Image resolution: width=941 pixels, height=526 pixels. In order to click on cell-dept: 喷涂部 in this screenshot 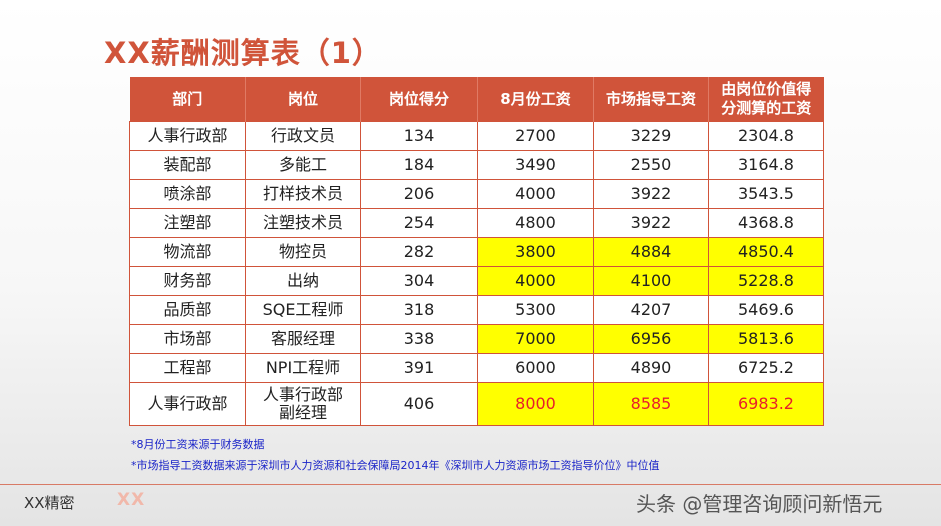, I will do `click(187, 194)`.